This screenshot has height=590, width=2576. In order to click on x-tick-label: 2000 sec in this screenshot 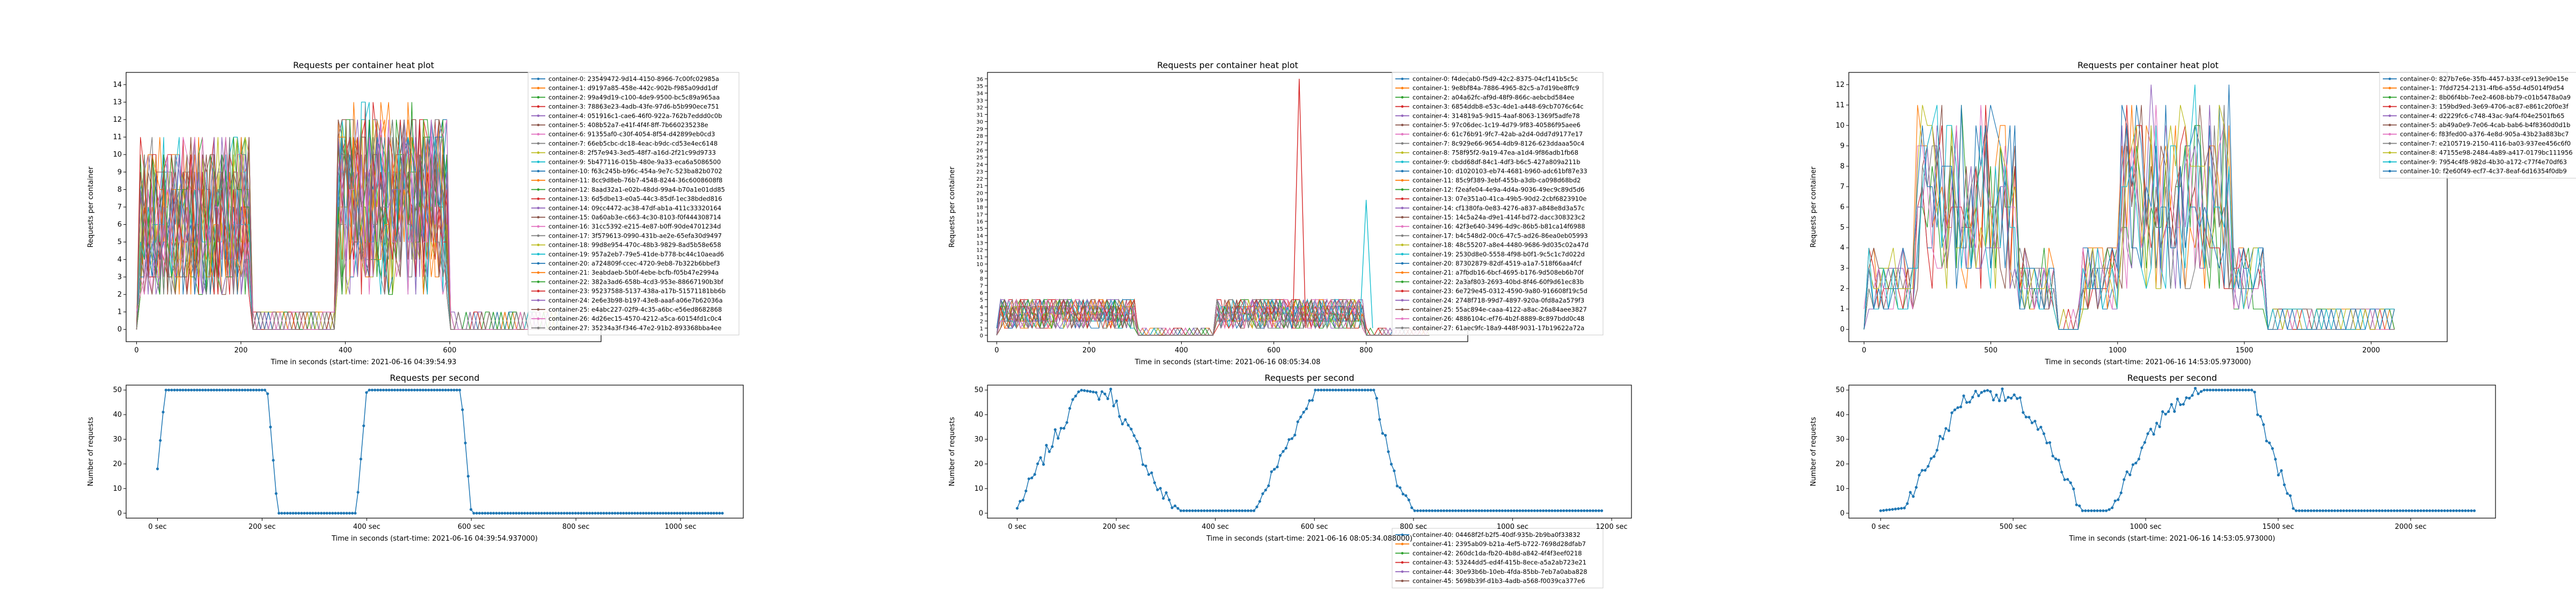, I will do `click(2410, 527)`.